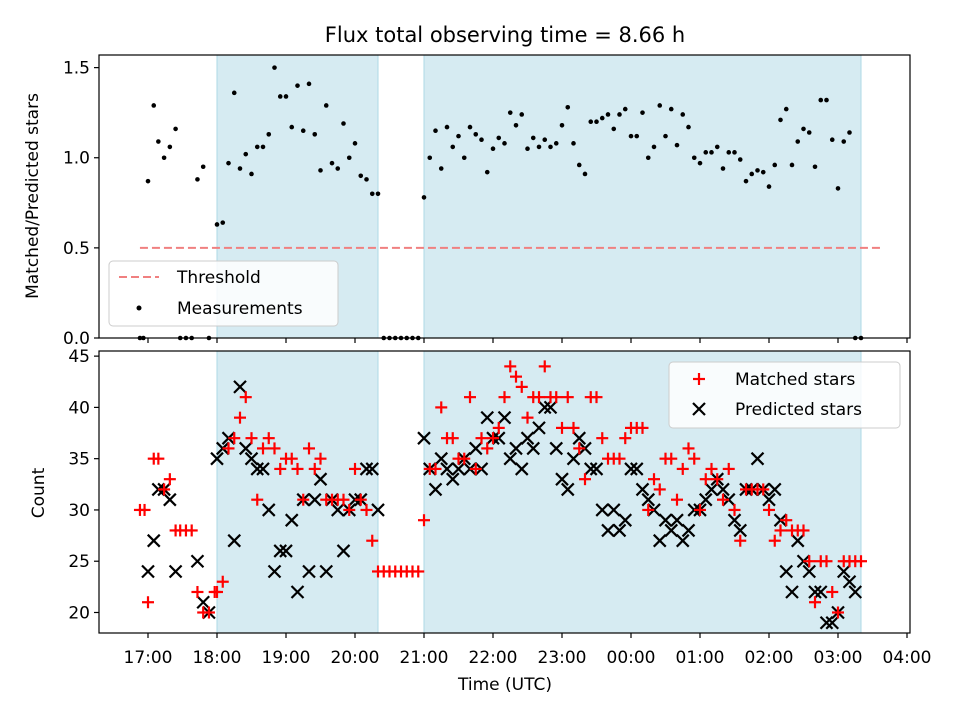 This screenshot has width=960, height=720. I want to click on legend-measurements-label: Measurements, so click(240, 309).